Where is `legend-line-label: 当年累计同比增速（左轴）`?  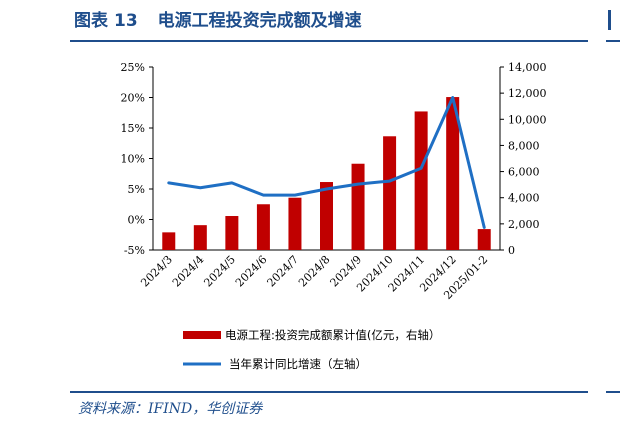 legend-line-label: 当年累计同比增速（左轴） is located at coordinates (298, 364).